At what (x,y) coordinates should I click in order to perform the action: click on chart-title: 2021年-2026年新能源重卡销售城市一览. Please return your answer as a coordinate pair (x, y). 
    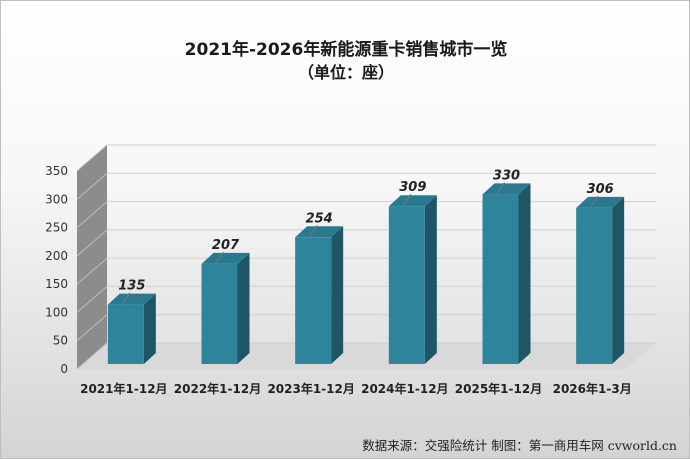
    Looking at the image, I should click on (346, 50).